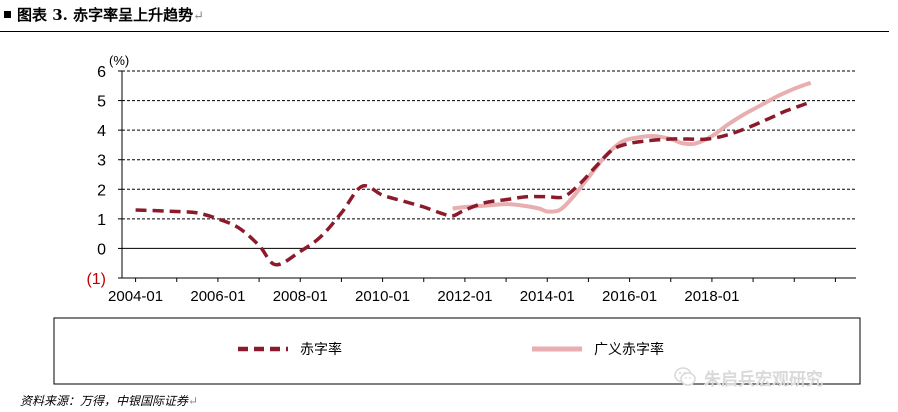 The width and height of the screenshot is (898, 412). What do you see at coordinates (101, 72) in the screenshot?
I see `y-tick-label: 6` at bounding box center [101, 72].